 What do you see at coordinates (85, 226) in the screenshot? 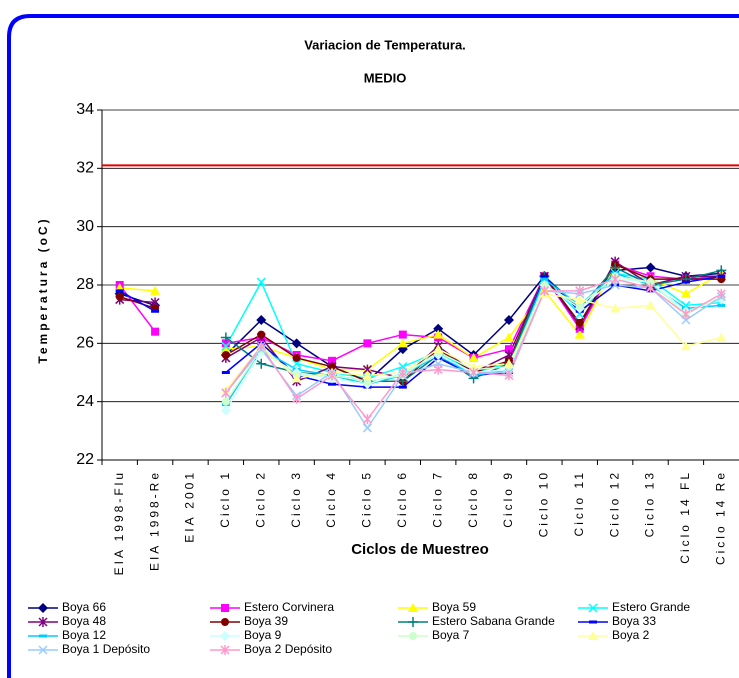
I see `y-tick-label: 30` at bounding box center [85, 226].